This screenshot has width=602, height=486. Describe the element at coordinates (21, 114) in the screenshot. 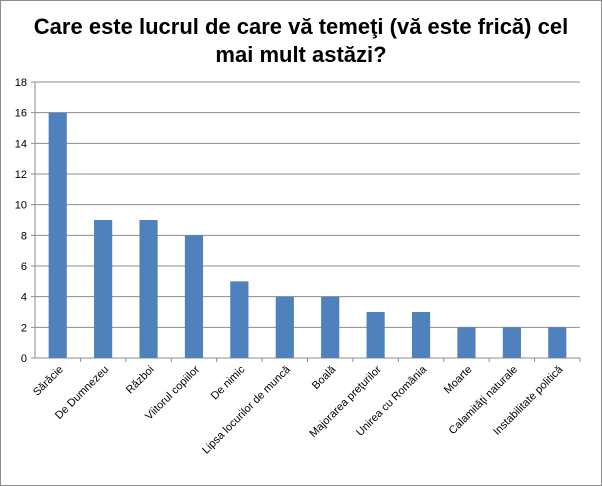

I see `y-tick-label: 16` at that location.